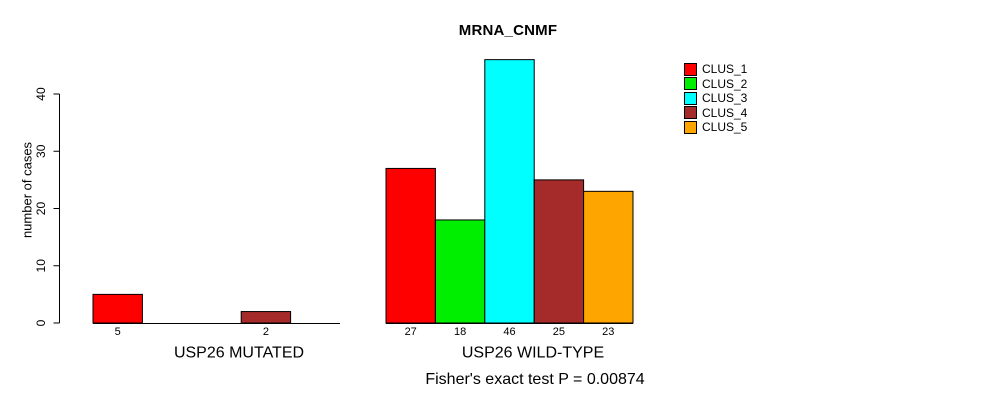 The image size is (990, 400). I want to click on bar-value-label: 46, so click(509, 332).